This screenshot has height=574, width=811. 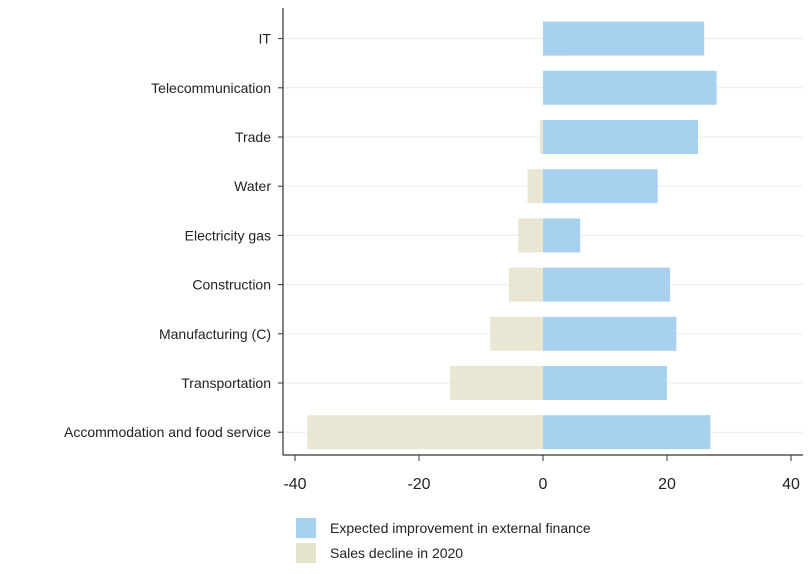 I want to click on category-label: Construction, so click(x=231, y=285).